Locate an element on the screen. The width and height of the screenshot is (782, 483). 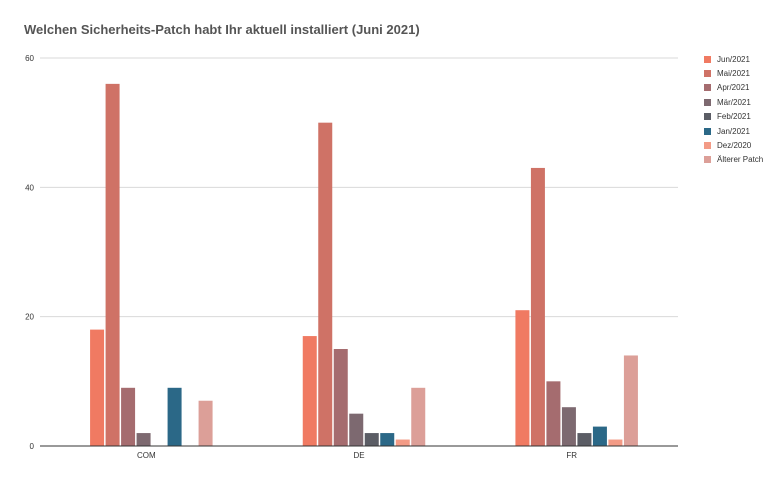
legend-label: Mär/2021 is located at coordinates (734, 102).